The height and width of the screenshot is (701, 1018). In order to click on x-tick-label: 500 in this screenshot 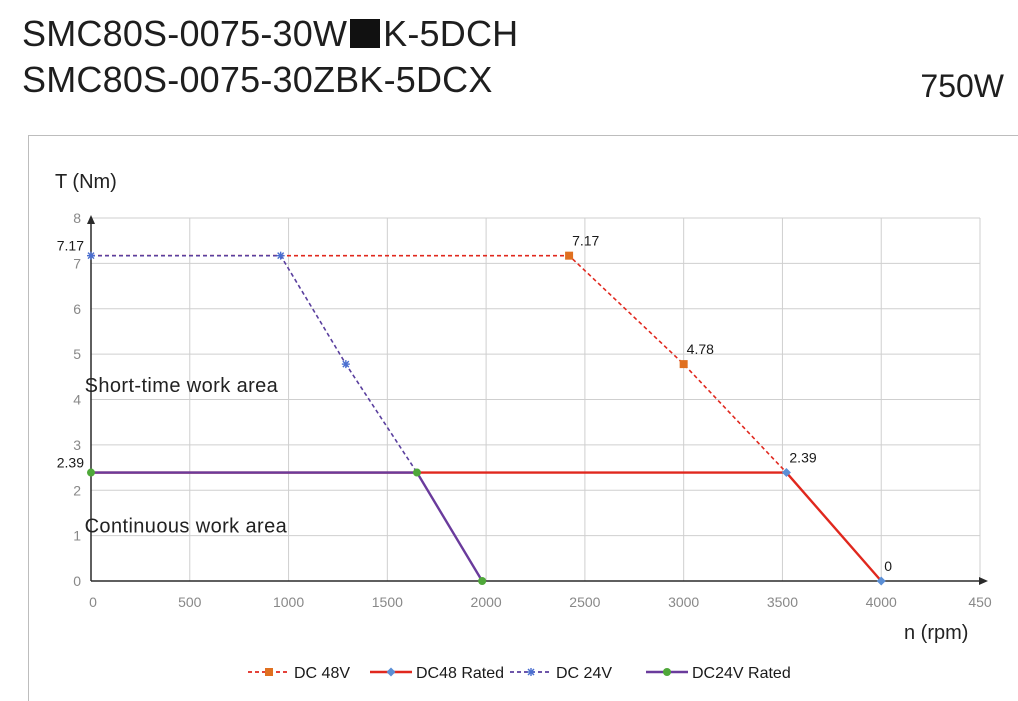, I will do `click(190, 602)`.